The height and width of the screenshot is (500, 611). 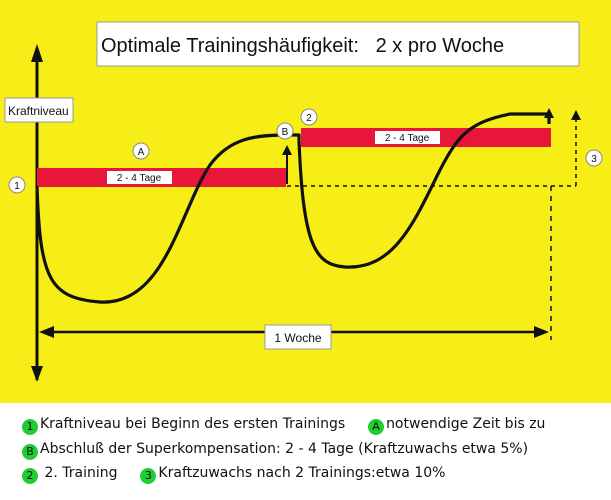 I want to click on title-box, so click(x=338, y=44).